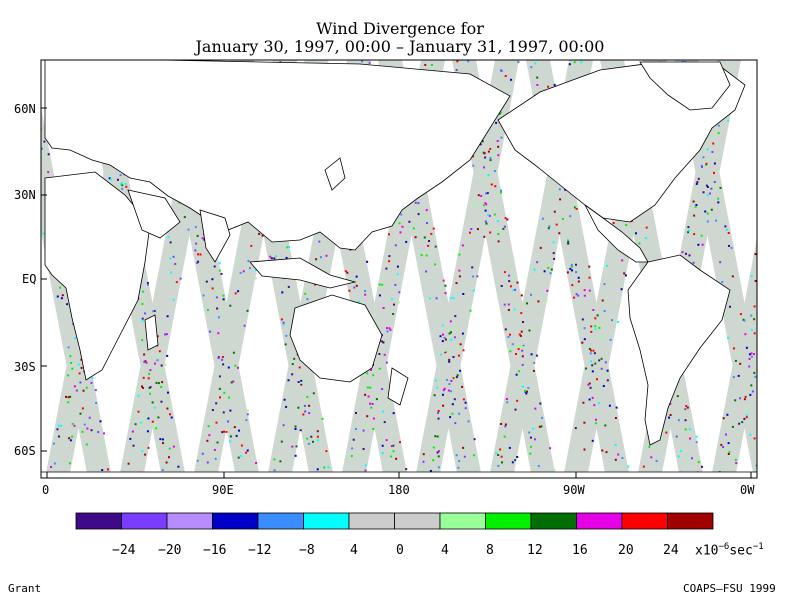  What do you see at coordinates (400, 550) in the screenshot?
I see `colorbar-label: 0` at bounding box center [400, 550].